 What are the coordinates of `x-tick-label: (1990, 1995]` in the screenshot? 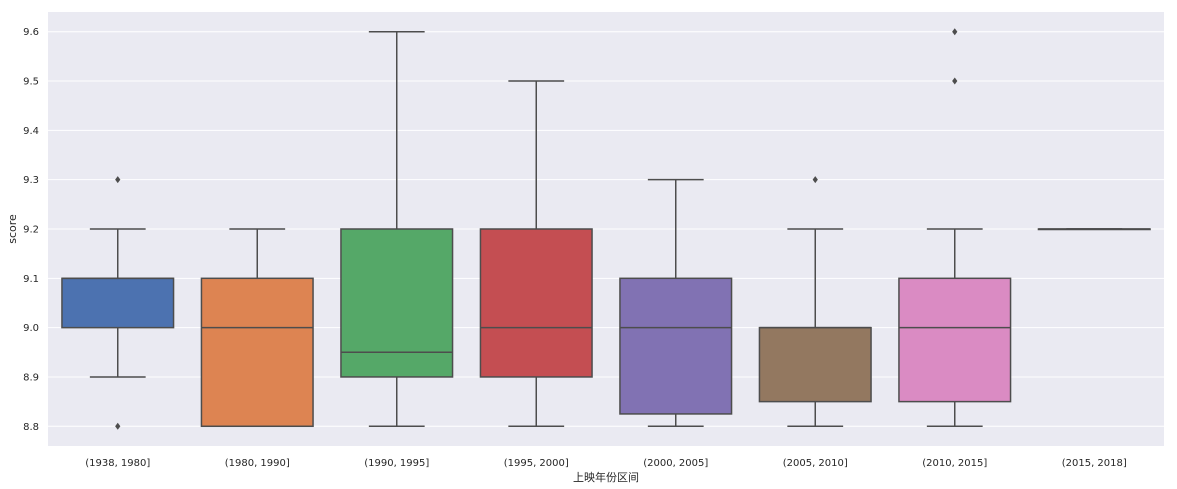 It's located at (396, 463).